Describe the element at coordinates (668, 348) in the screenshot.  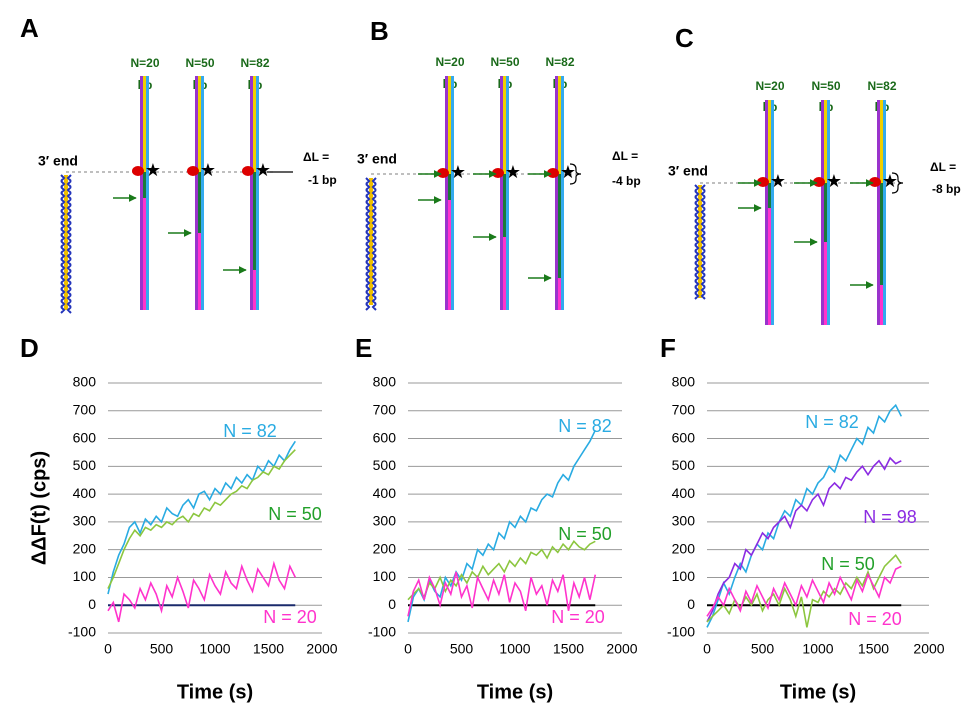
I see `panel-letter: F` at that location.